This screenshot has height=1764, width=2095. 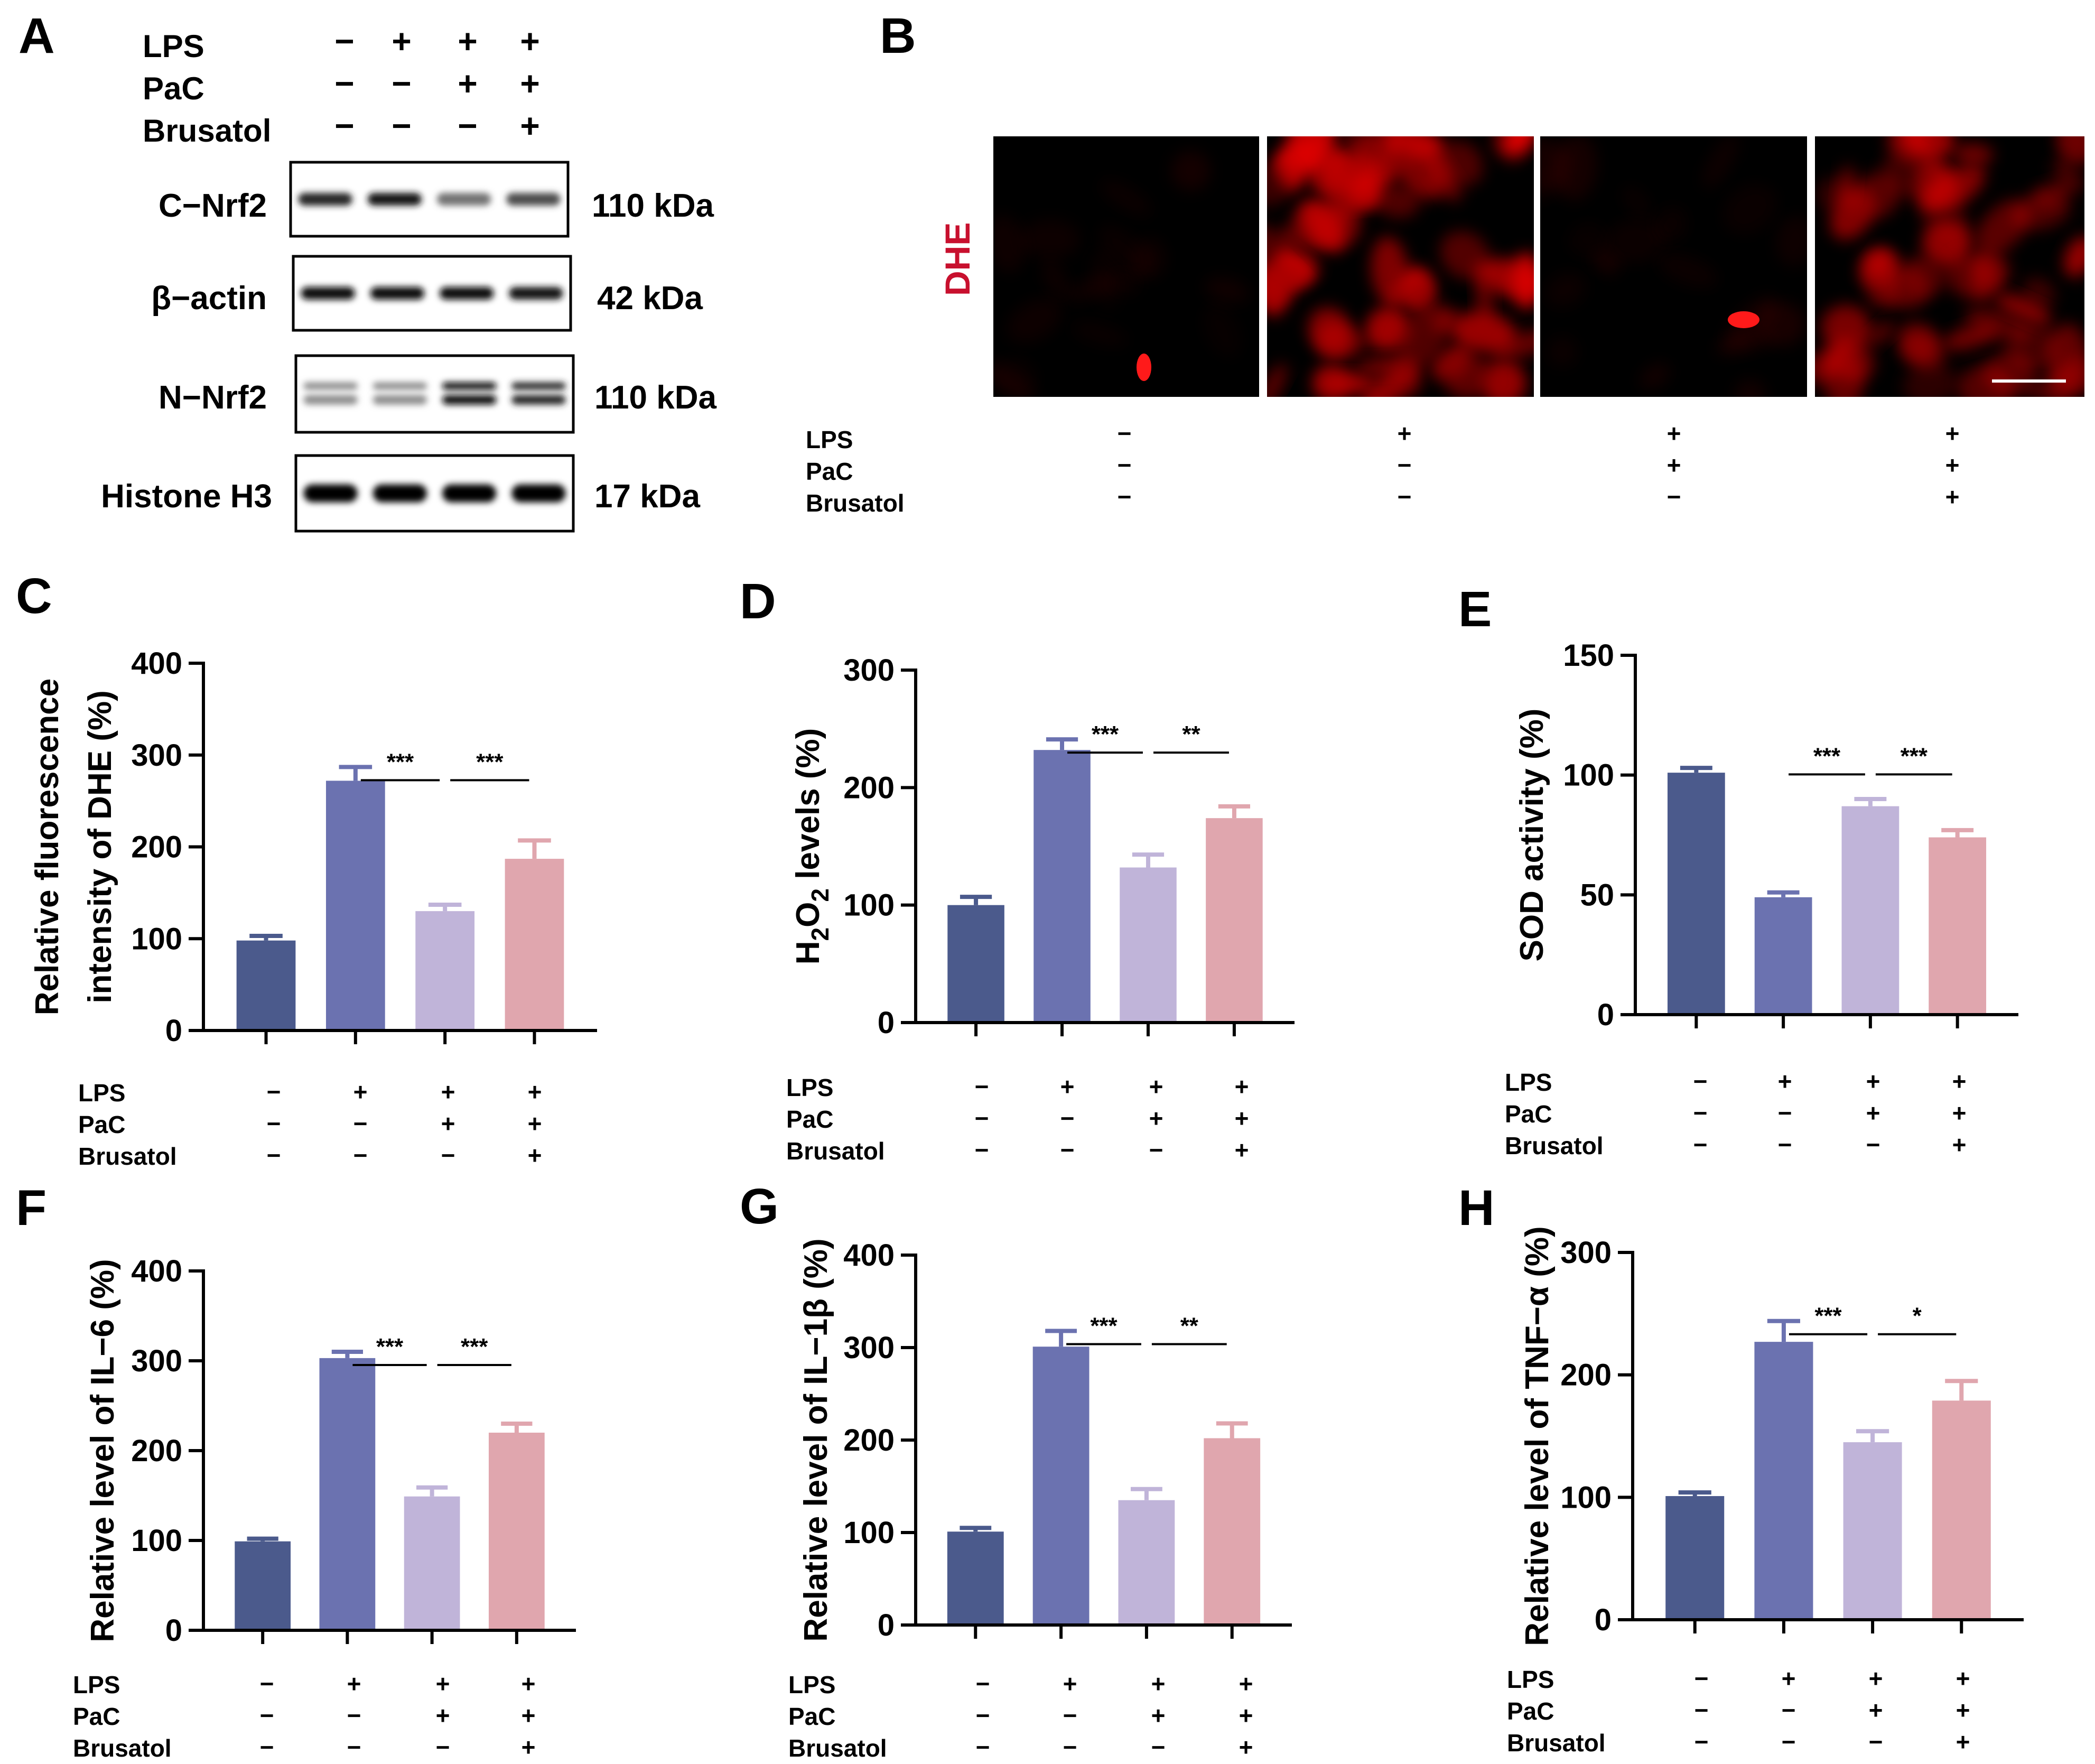 What do you see at coordinates (187, 496) in the screenshot?
I see `blot-label-histone-h3: Histone H3` at bounding box center [187, 496].